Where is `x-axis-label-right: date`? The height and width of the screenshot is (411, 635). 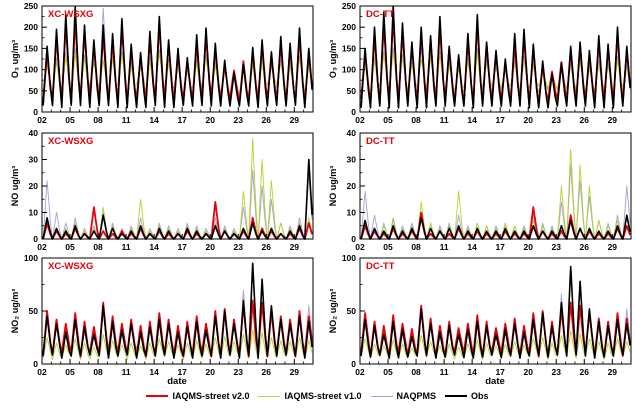
x-axis-label-right: date is located at coordinates (495, 381).